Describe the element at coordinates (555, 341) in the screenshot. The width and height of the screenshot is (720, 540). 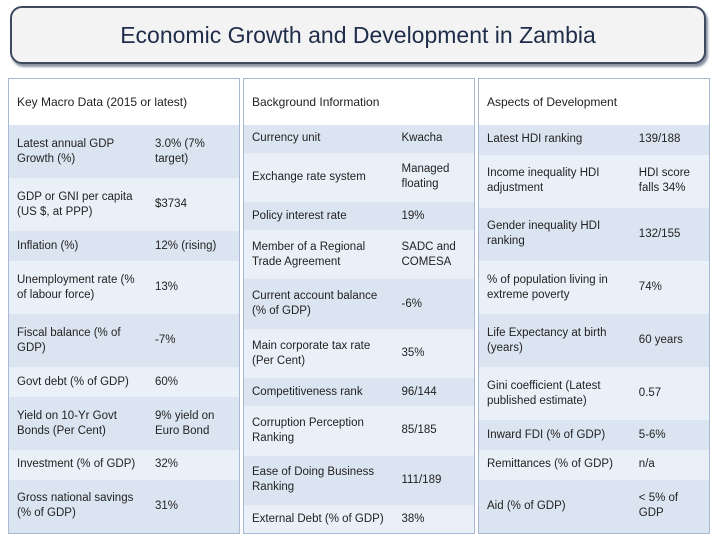
I see `label-cell: Life Expectancy at birth (years)` at that location.